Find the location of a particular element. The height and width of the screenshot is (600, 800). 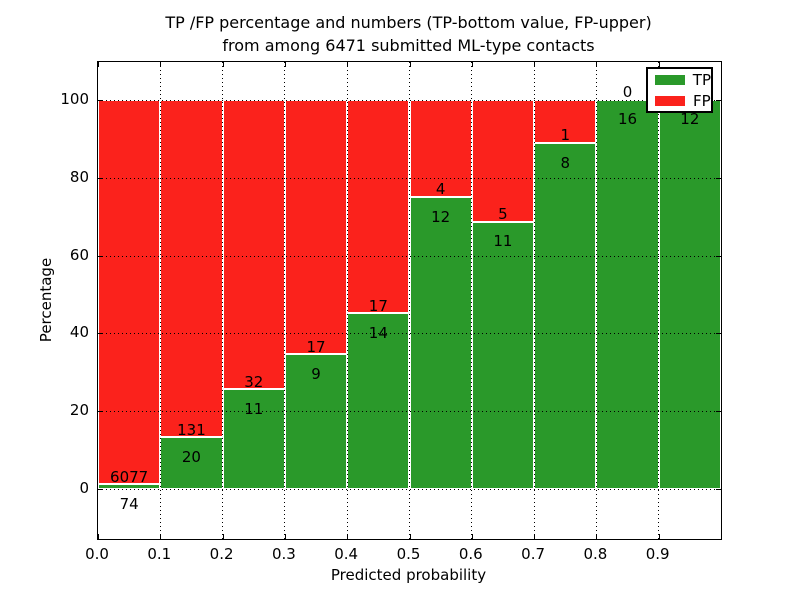

y-axis-label: Percentage is located at coordinates (46, 300).